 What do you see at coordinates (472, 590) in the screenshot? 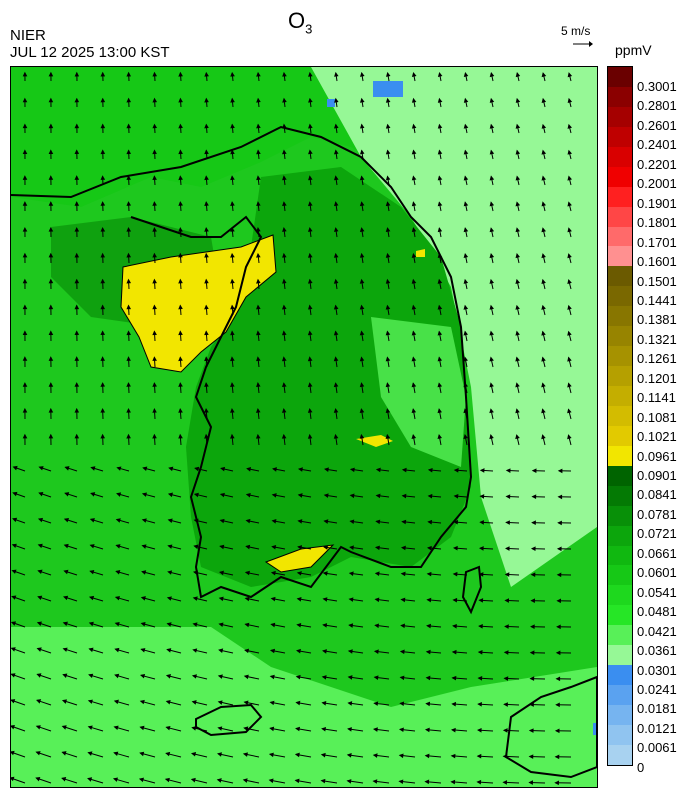
I see `coastline-tsushima` at bounding box center [472, 590].